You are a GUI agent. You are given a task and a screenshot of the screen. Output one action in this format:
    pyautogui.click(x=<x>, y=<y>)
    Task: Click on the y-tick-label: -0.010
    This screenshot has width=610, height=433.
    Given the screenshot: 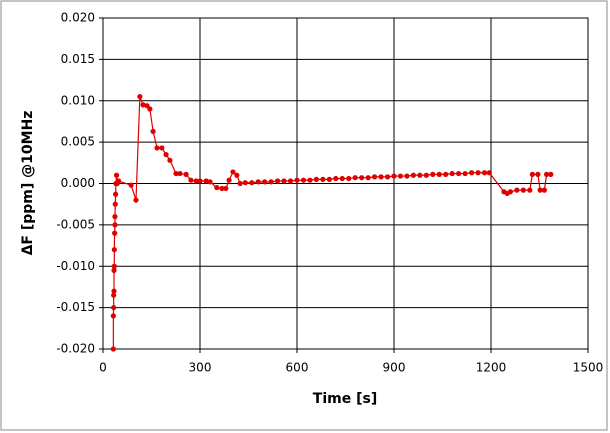 What is the action you would take?
    pyautogui.click(x=75, y=266)
    